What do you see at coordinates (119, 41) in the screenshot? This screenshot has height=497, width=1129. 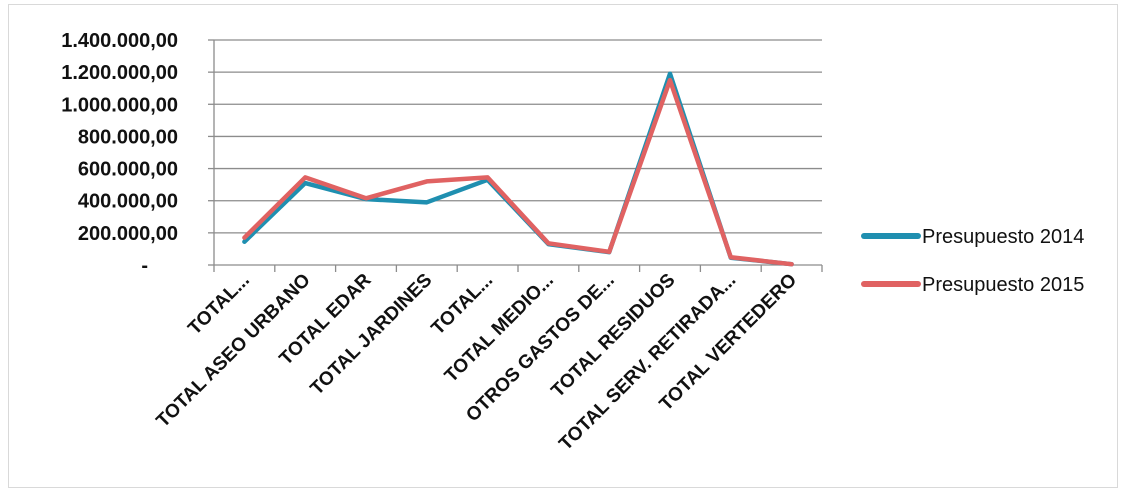 I see `y-tick-label: 1.400.000,00` at bounding box center [119, 41].